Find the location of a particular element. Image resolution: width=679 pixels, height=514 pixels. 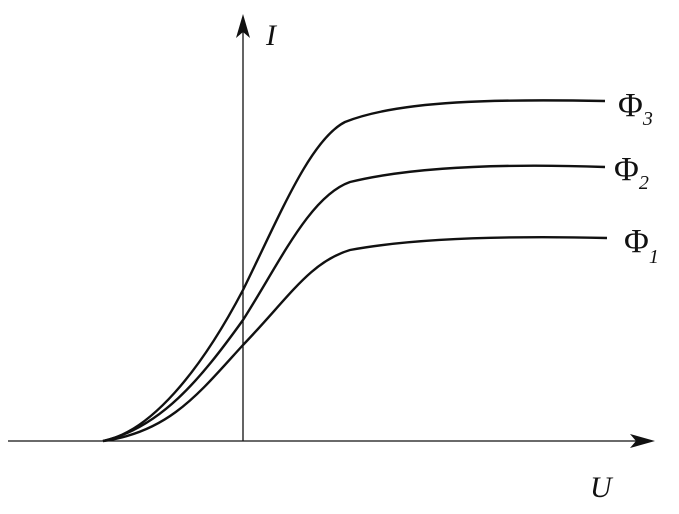

curve-label: Φ3 is located at coordinates (635, 108).